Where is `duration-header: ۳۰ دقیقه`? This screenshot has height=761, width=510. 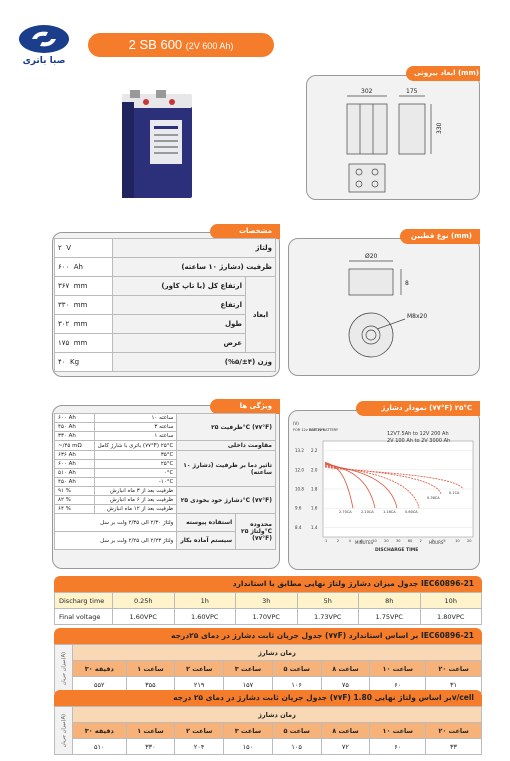 duration-header: ۳۰ دقیقه is located at coordinates (99, 730).